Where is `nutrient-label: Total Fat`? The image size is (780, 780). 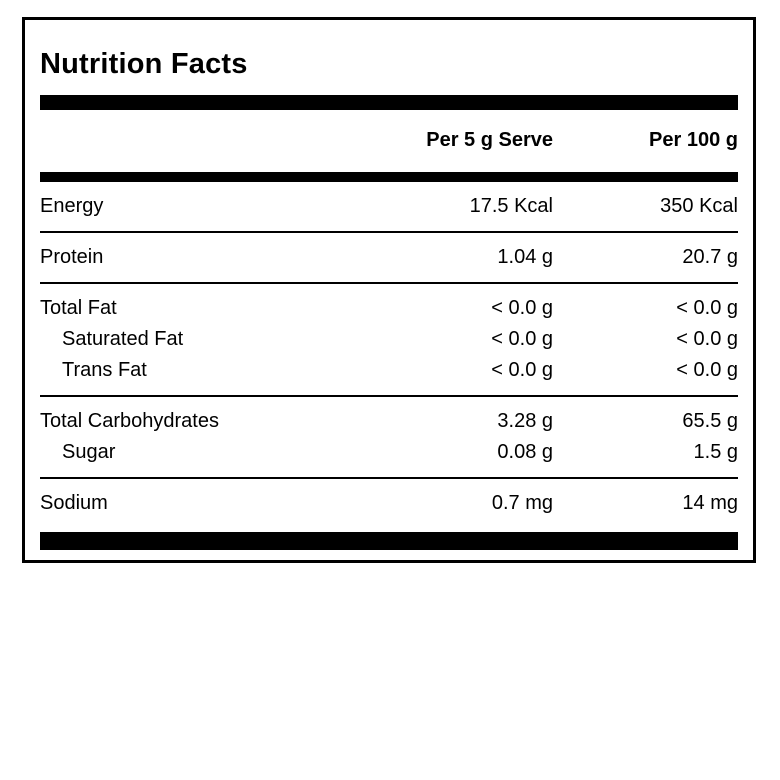 nutrient-label: Total Fat is located at coordinates (78, 308).